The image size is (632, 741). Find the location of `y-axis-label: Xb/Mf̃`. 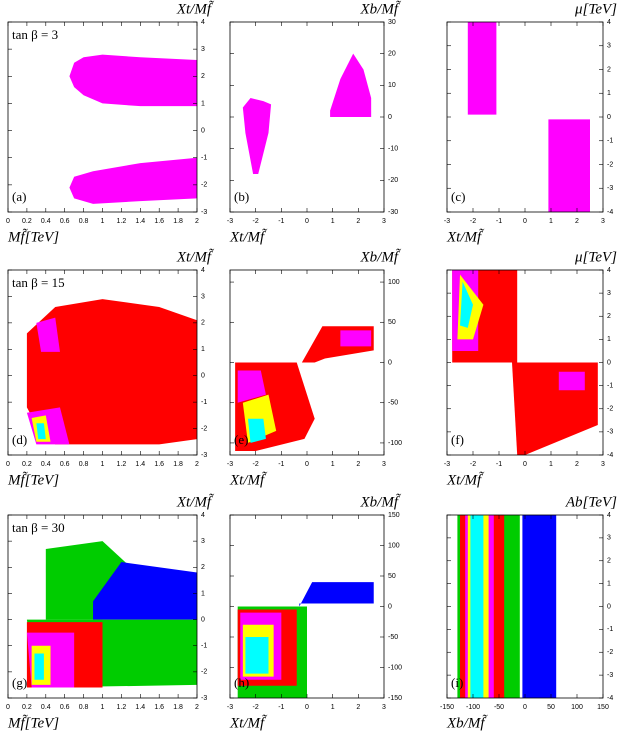

y-axis-label: Xb/Mf̃ is located at coordinates (381, 8).